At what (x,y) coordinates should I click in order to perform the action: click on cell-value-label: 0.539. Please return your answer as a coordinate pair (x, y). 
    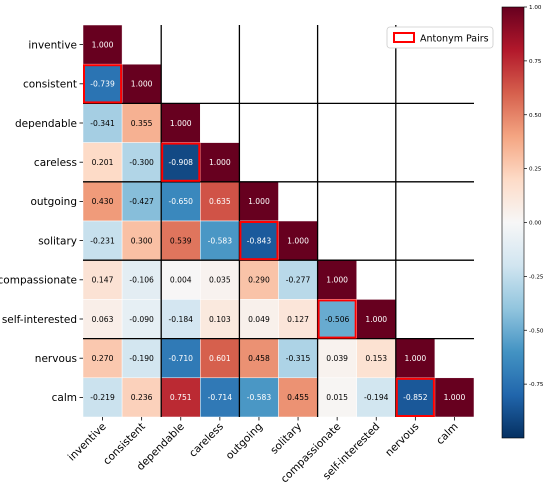
    Looking at the image, I should click on (181, 240).